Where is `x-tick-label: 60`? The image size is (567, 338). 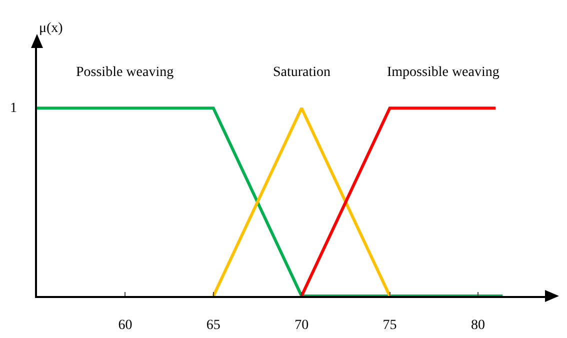
x-tick-label: 60 is located at coordinates (125, 325).